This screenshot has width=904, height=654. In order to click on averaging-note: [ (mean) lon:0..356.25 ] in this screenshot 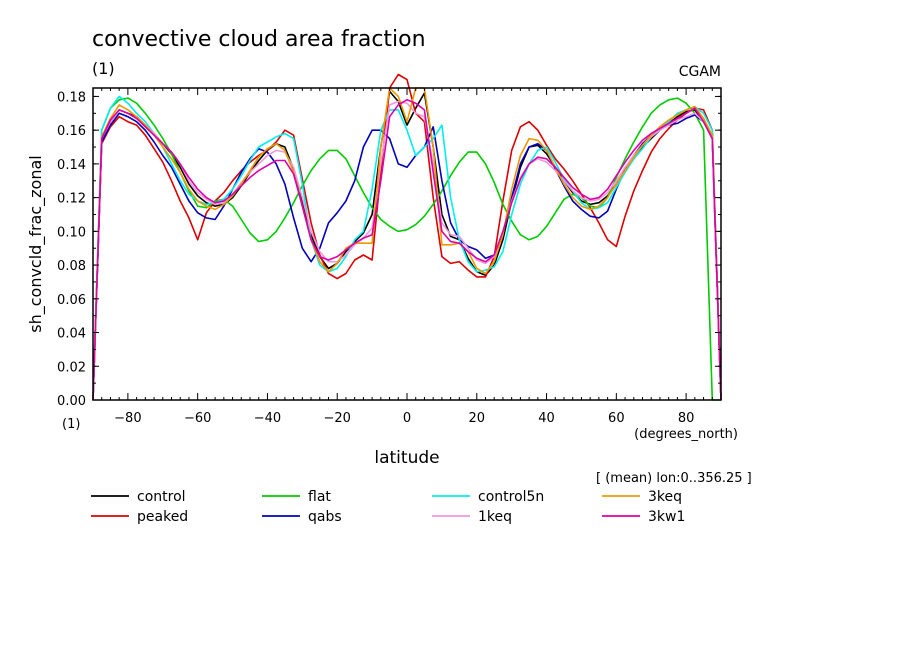, I will do `click(674, 478)`.